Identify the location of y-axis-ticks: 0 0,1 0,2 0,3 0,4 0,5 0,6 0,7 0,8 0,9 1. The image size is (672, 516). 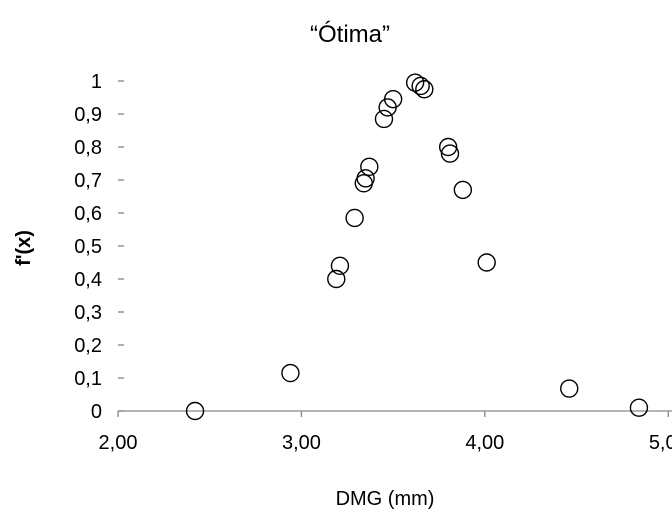
(99, 247).